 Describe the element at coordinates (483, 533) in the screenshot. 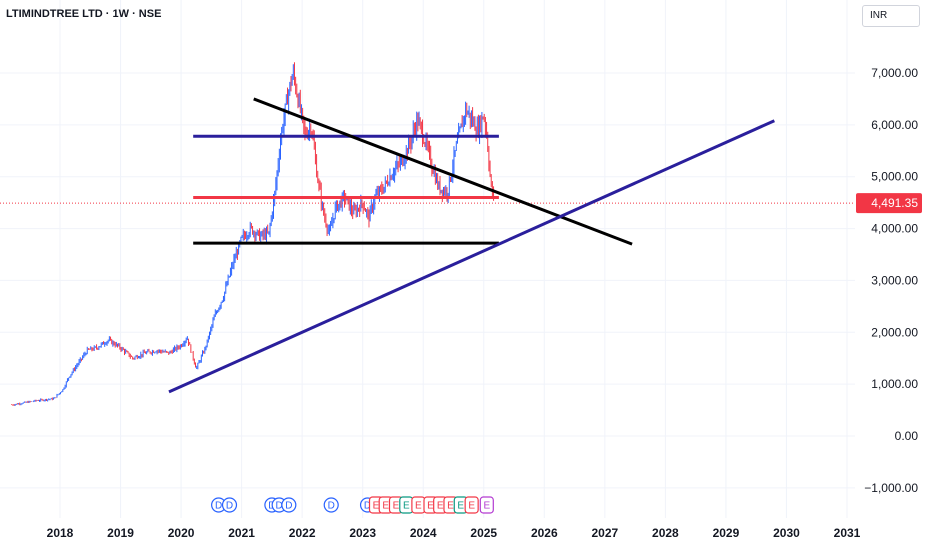

I see `x-tick-label: 2025` at that location.